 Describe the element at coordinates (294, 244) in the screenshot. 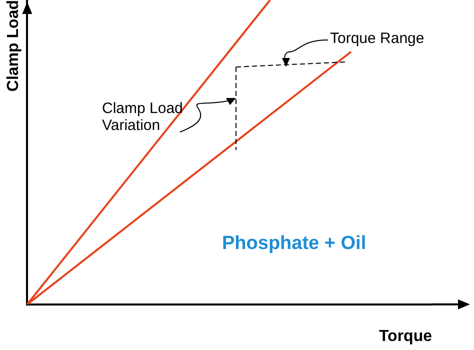

I see `annotation: Phosphate + Oil` at that location.